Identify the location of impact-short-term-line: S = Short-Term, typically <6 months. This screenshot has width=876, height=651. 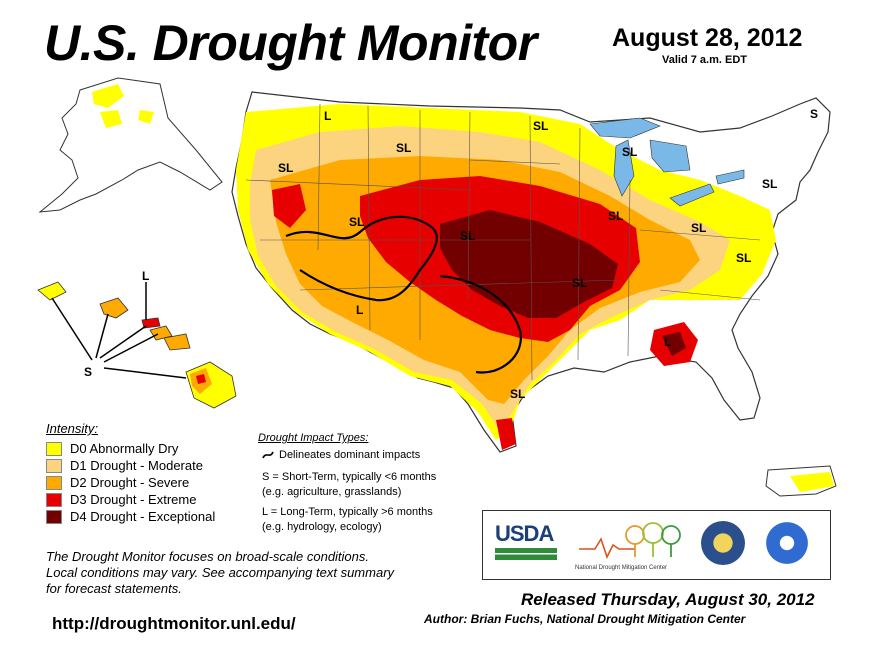
(349, 477).